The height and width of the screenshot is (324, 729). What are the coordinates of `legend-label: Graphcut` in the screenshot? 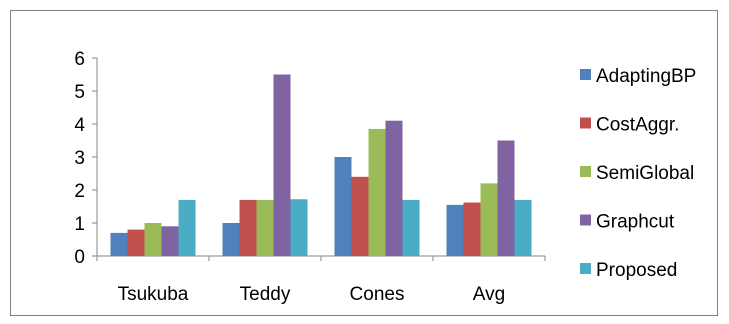 It's located at (635, 222).